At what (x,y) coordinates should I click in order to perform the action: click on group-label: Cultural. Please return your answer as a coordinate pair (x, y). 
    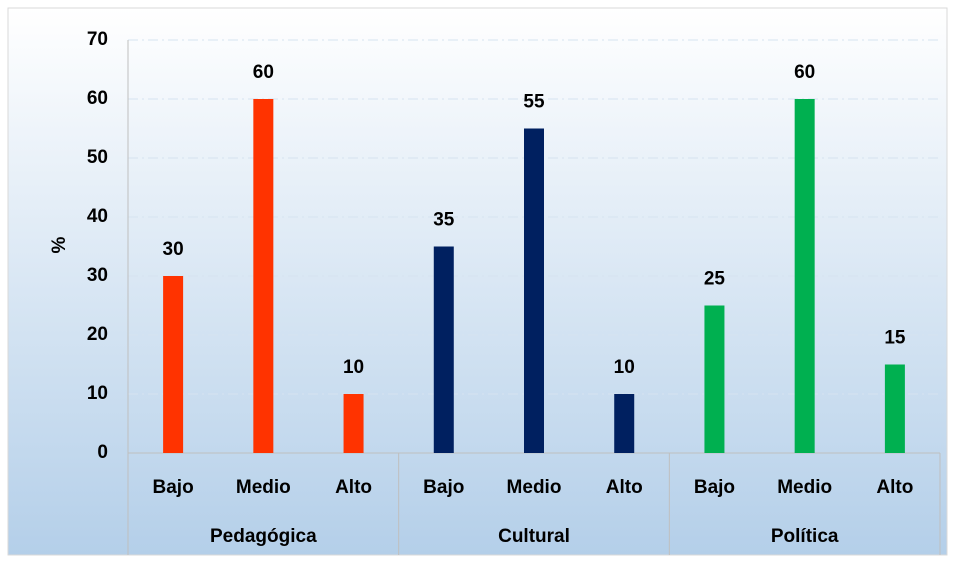
    Looking at the image, I should click on (534, 536).